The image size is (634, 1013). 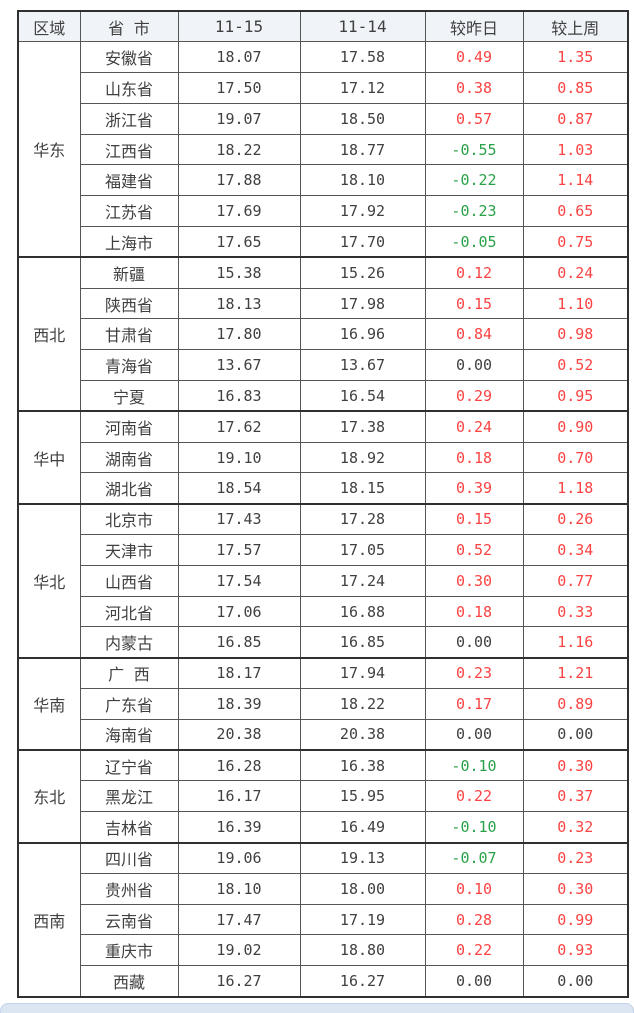 What do you see at coordinates (575, 919) in the screenshot?
I see `change-vs-last-week-cell: 0.99` at bounding box center [575, 919].